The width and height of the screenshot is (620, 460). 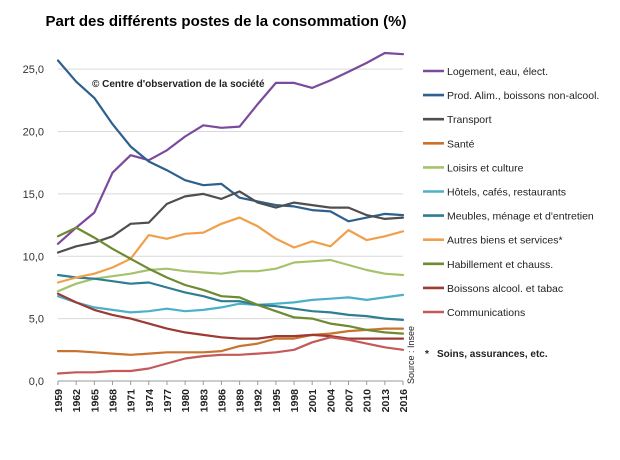 What do you see at coordinates (497, 72) in the screenshot?
I see `legend-label: Logement, eau, élect.` at bounding box center [497, 72].